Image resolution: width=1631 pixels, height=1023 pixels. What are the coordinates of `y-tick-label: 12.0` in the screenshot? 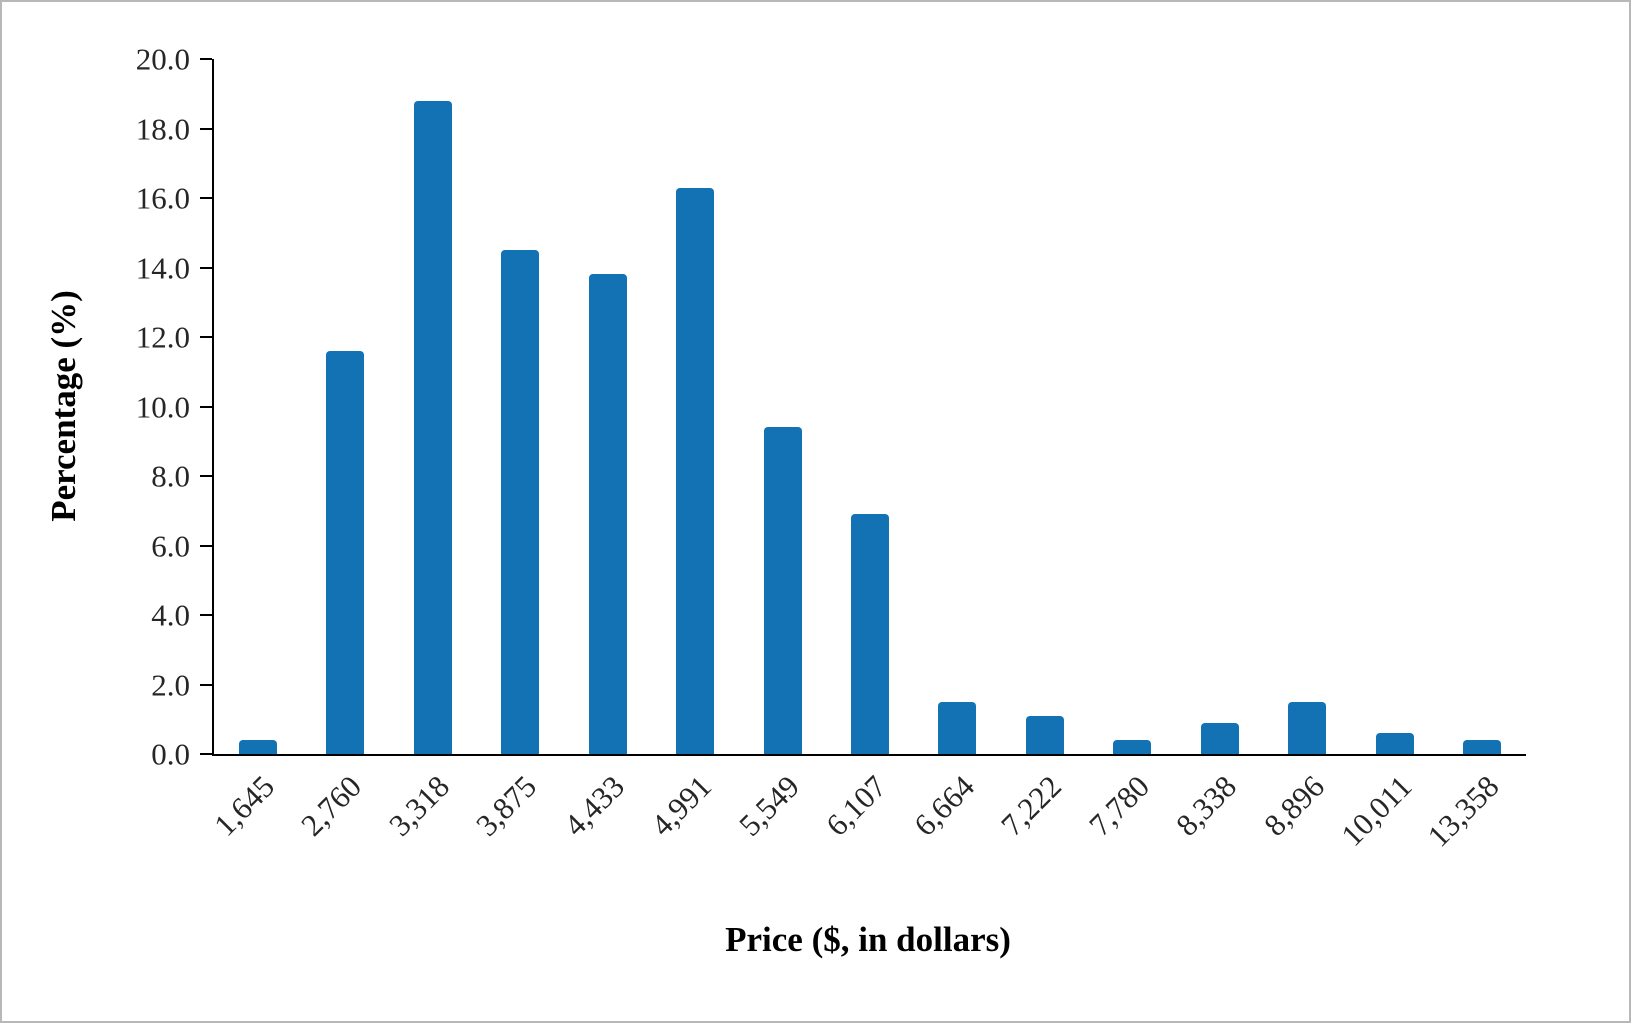 It's located at (162, 337).